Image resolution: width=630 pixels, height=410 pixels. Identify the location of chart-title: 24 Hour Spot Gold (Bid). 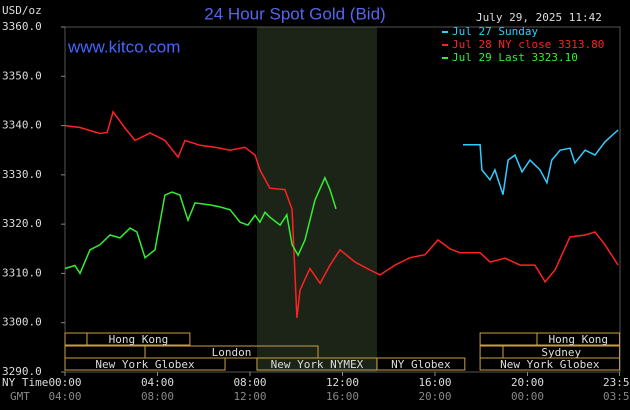
(294, 13).